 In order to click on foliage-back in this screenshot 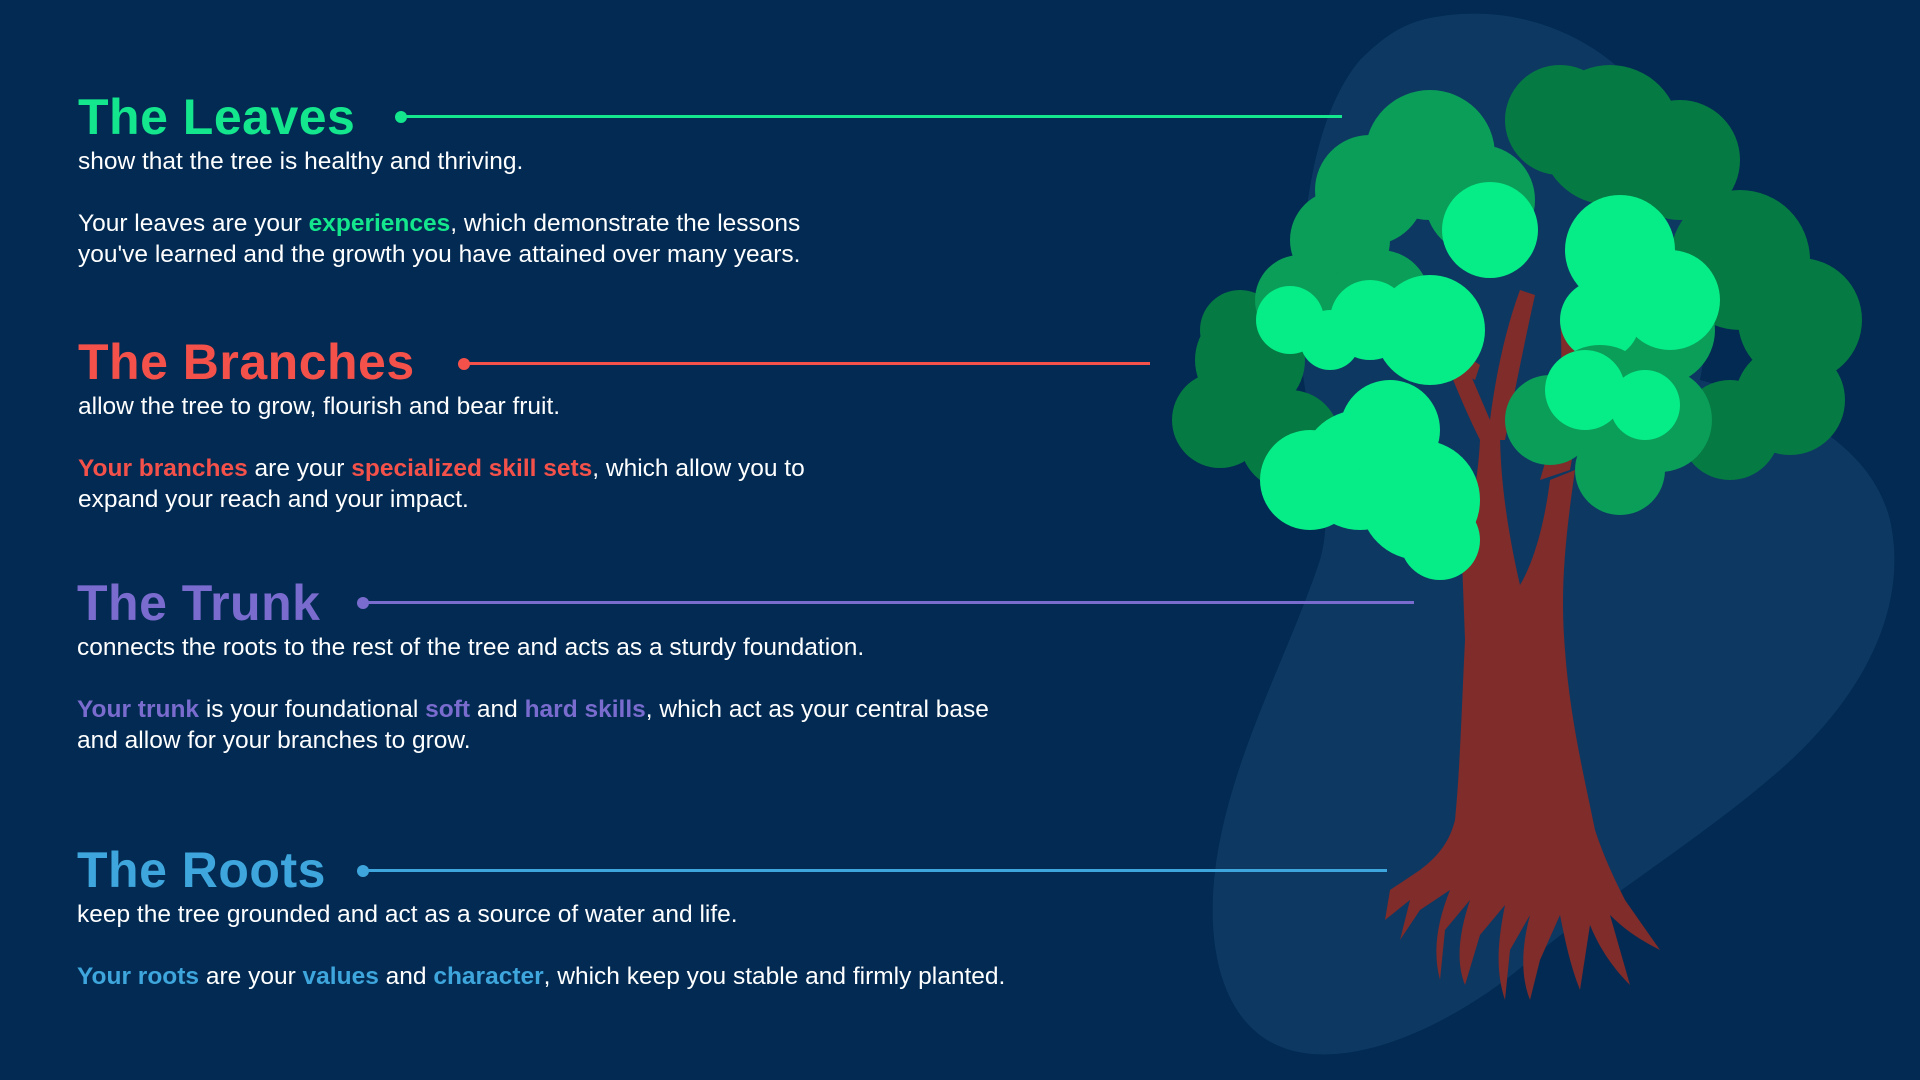, I will do `click(1517, 277)`.